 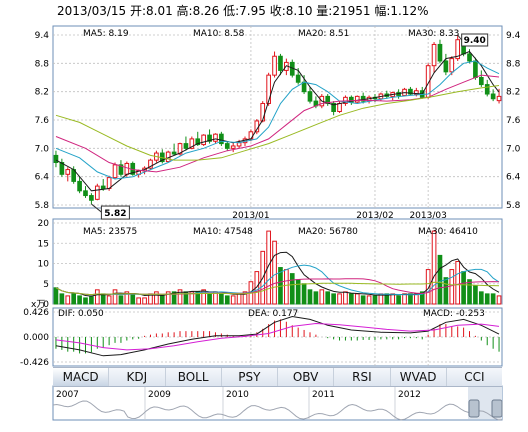 I want to click on tab-cci: CCI, so click(x=474, y=377).